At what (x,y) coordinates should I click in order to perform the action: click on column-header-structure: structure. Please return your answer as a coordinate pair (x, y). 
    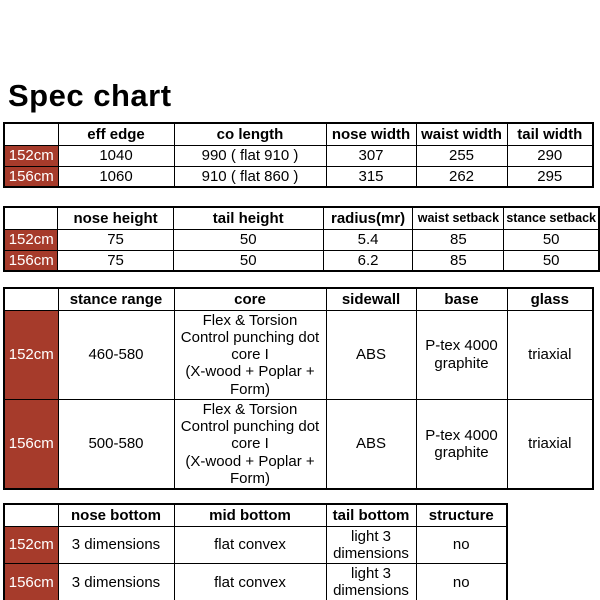
    Looking at the image, I should click on (461, 515).